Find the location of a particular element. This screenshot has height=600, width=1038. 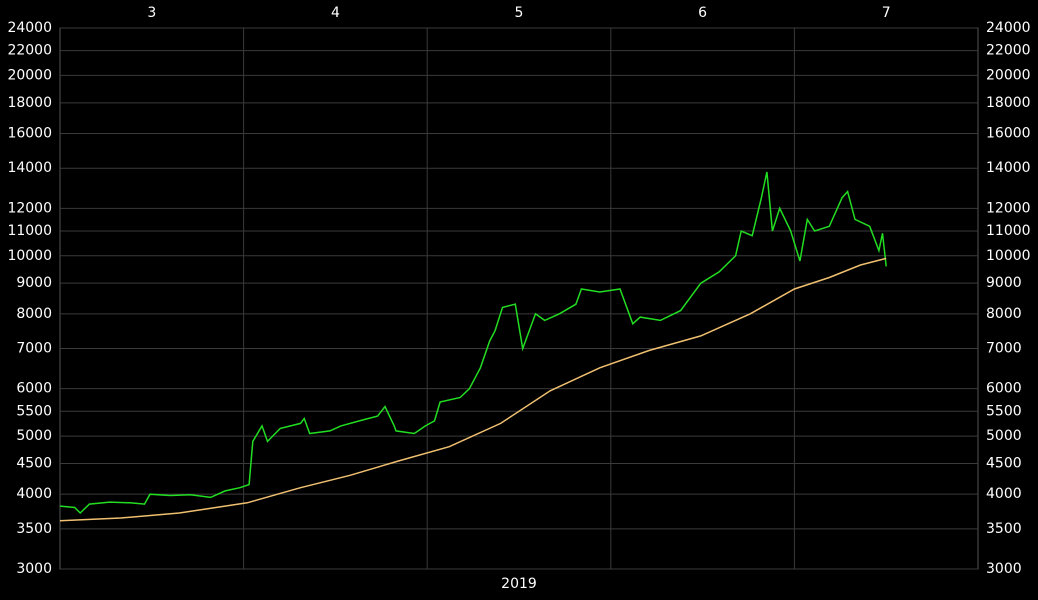

y2-tick-label: 9000 is located at coordinates (1004, 283).